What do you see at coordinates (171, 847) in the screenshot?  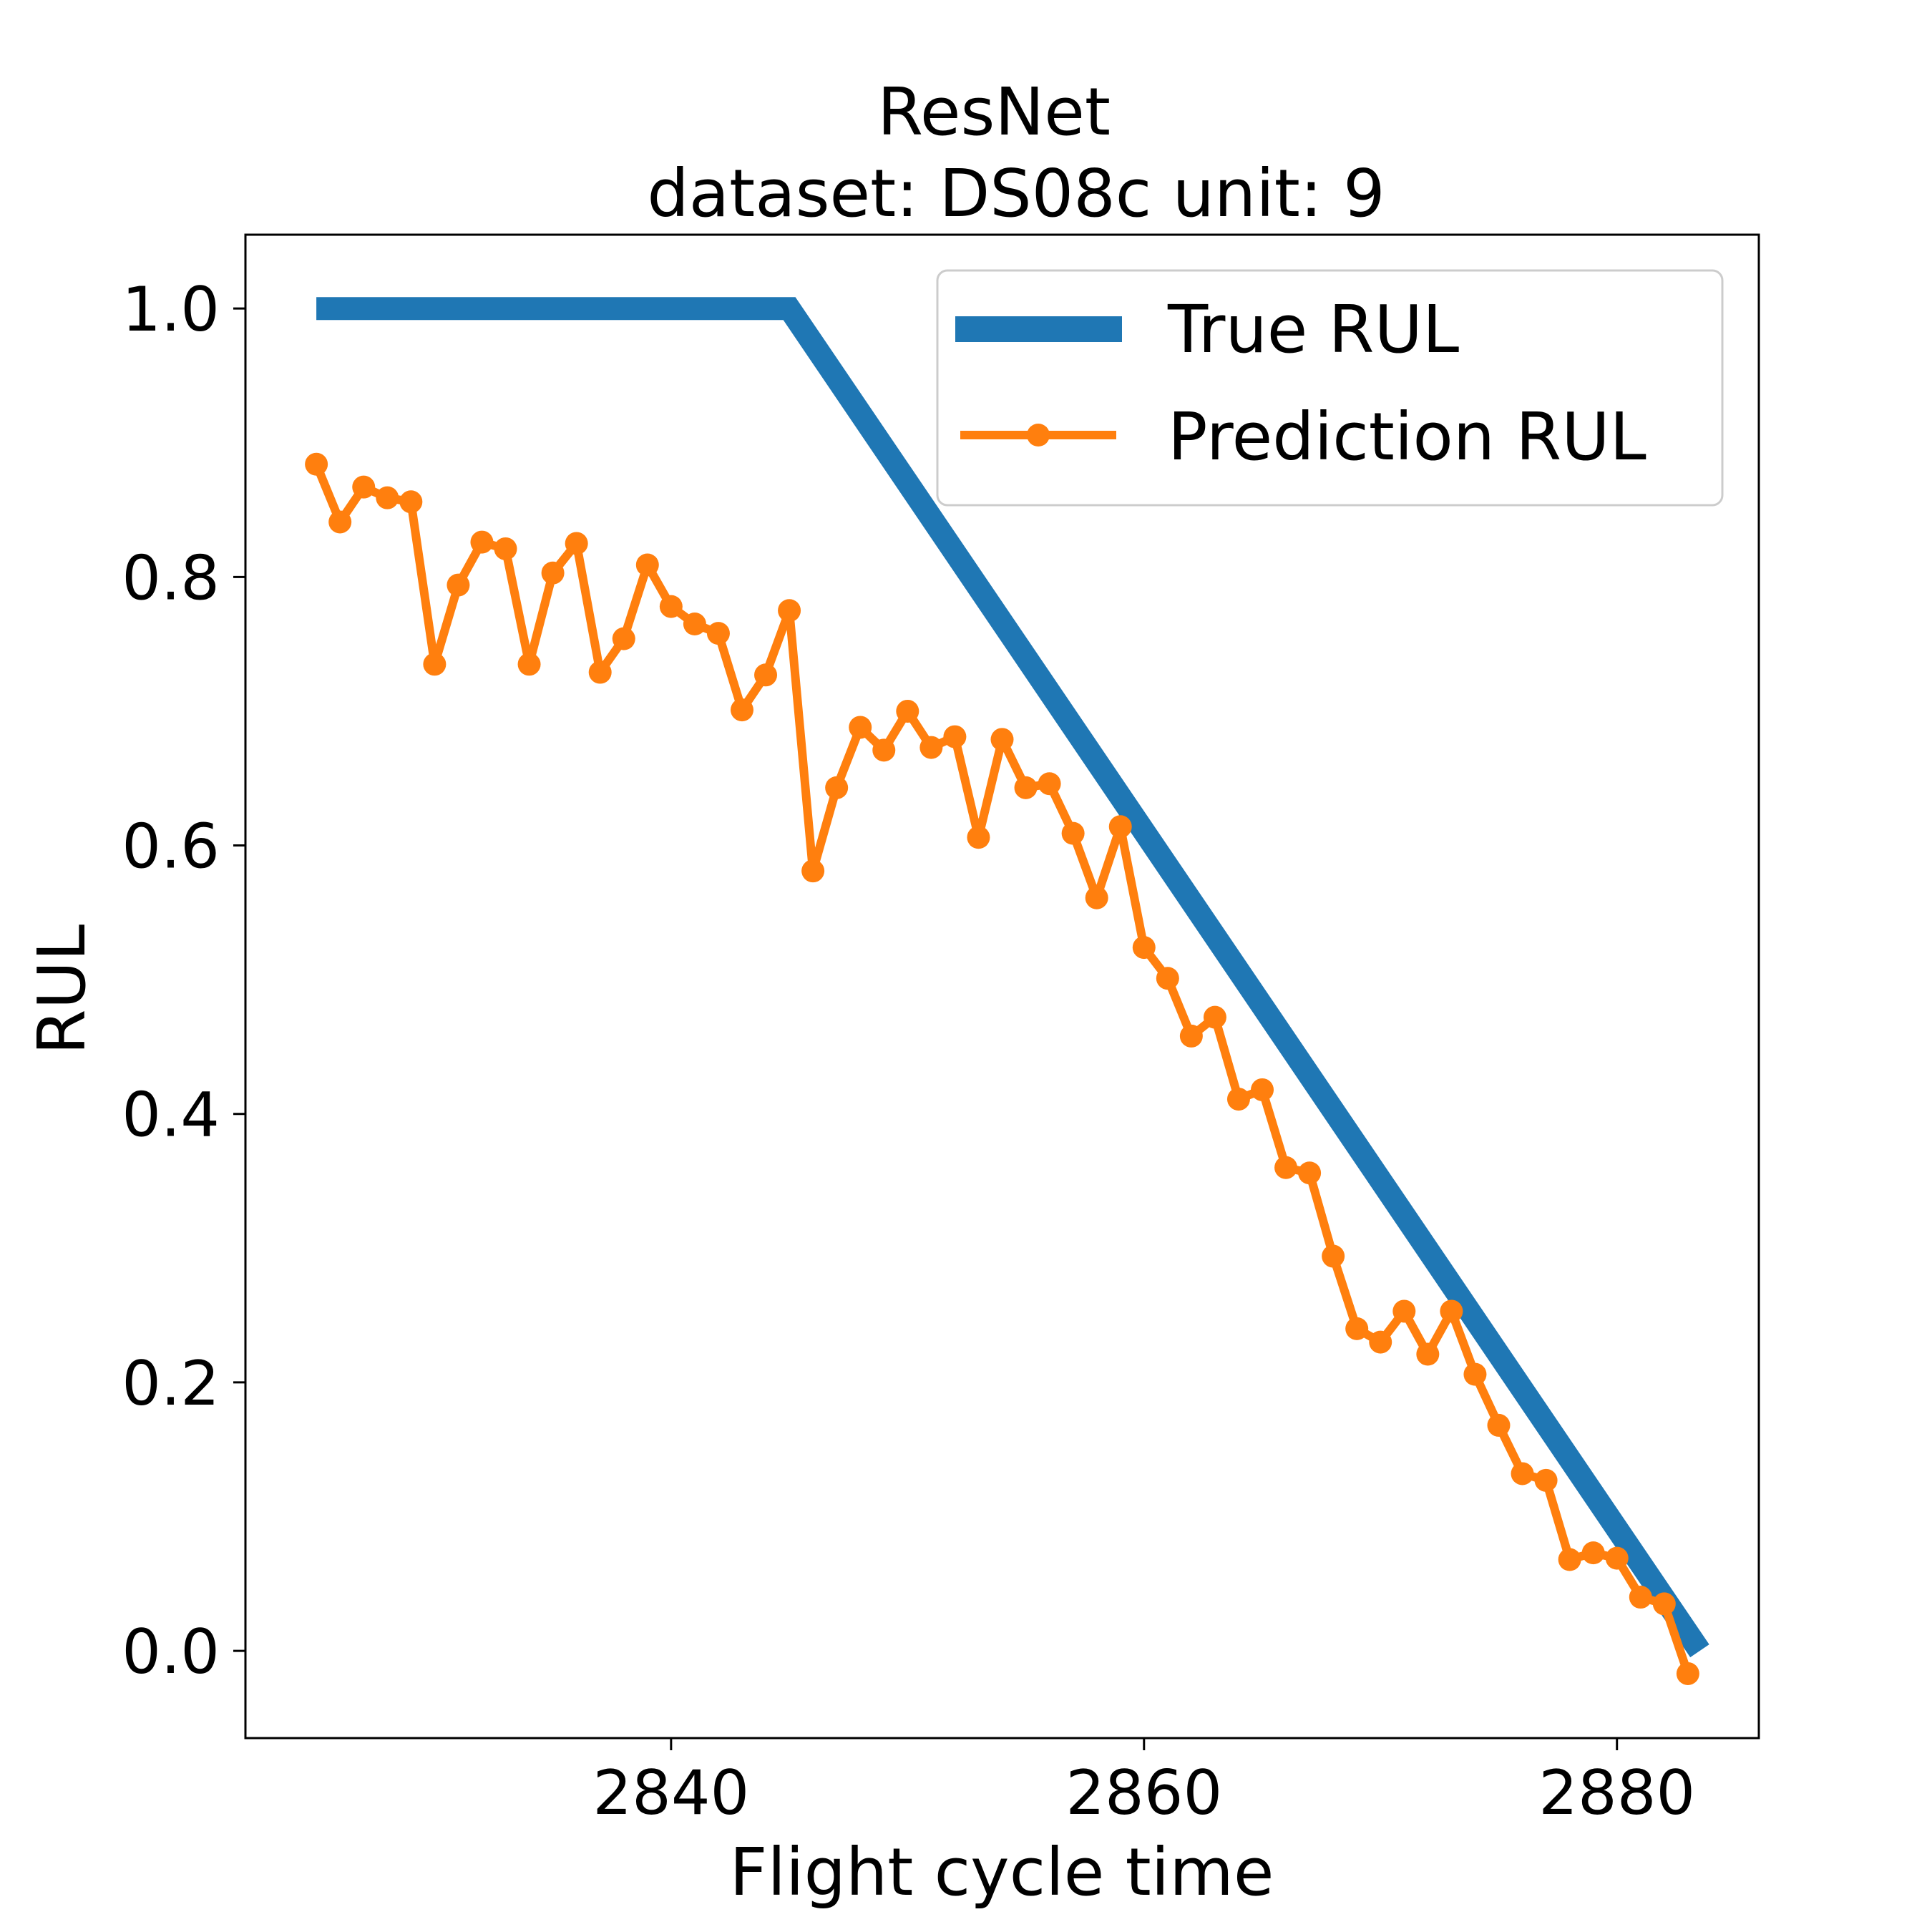 I see `y-tick-label: 0.6` at bounding box center [171, 847].